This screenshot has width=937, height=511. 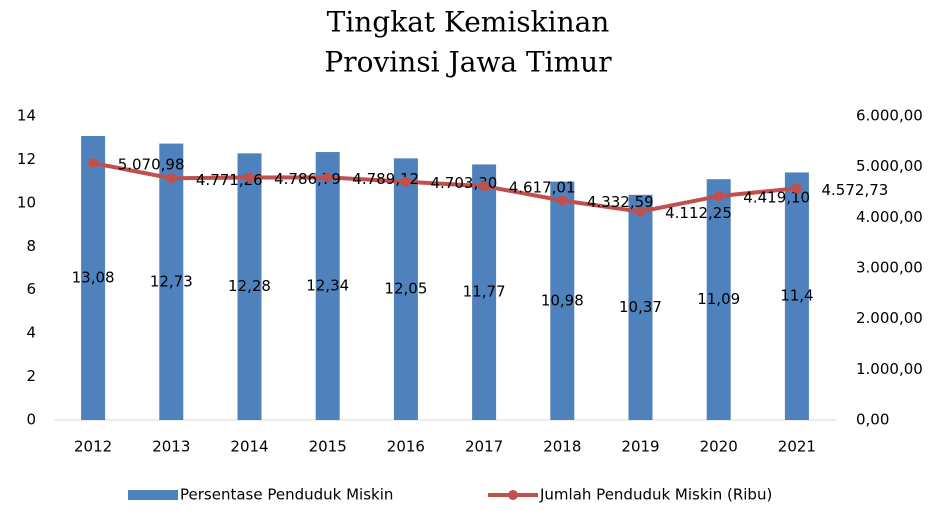 I want to click on y2-tick-label: 0,00, so click(x=872, y=420).